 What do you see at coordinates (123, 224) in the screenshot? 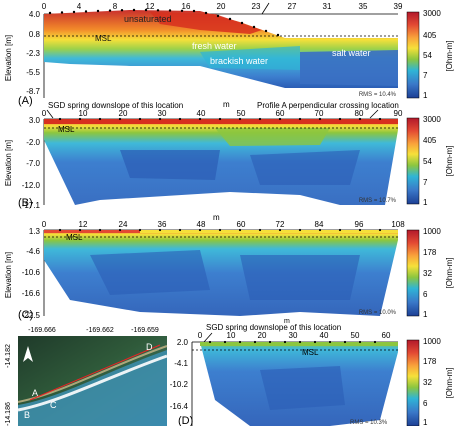
I see `svg-text: 24` at bounding box center [123, 224].